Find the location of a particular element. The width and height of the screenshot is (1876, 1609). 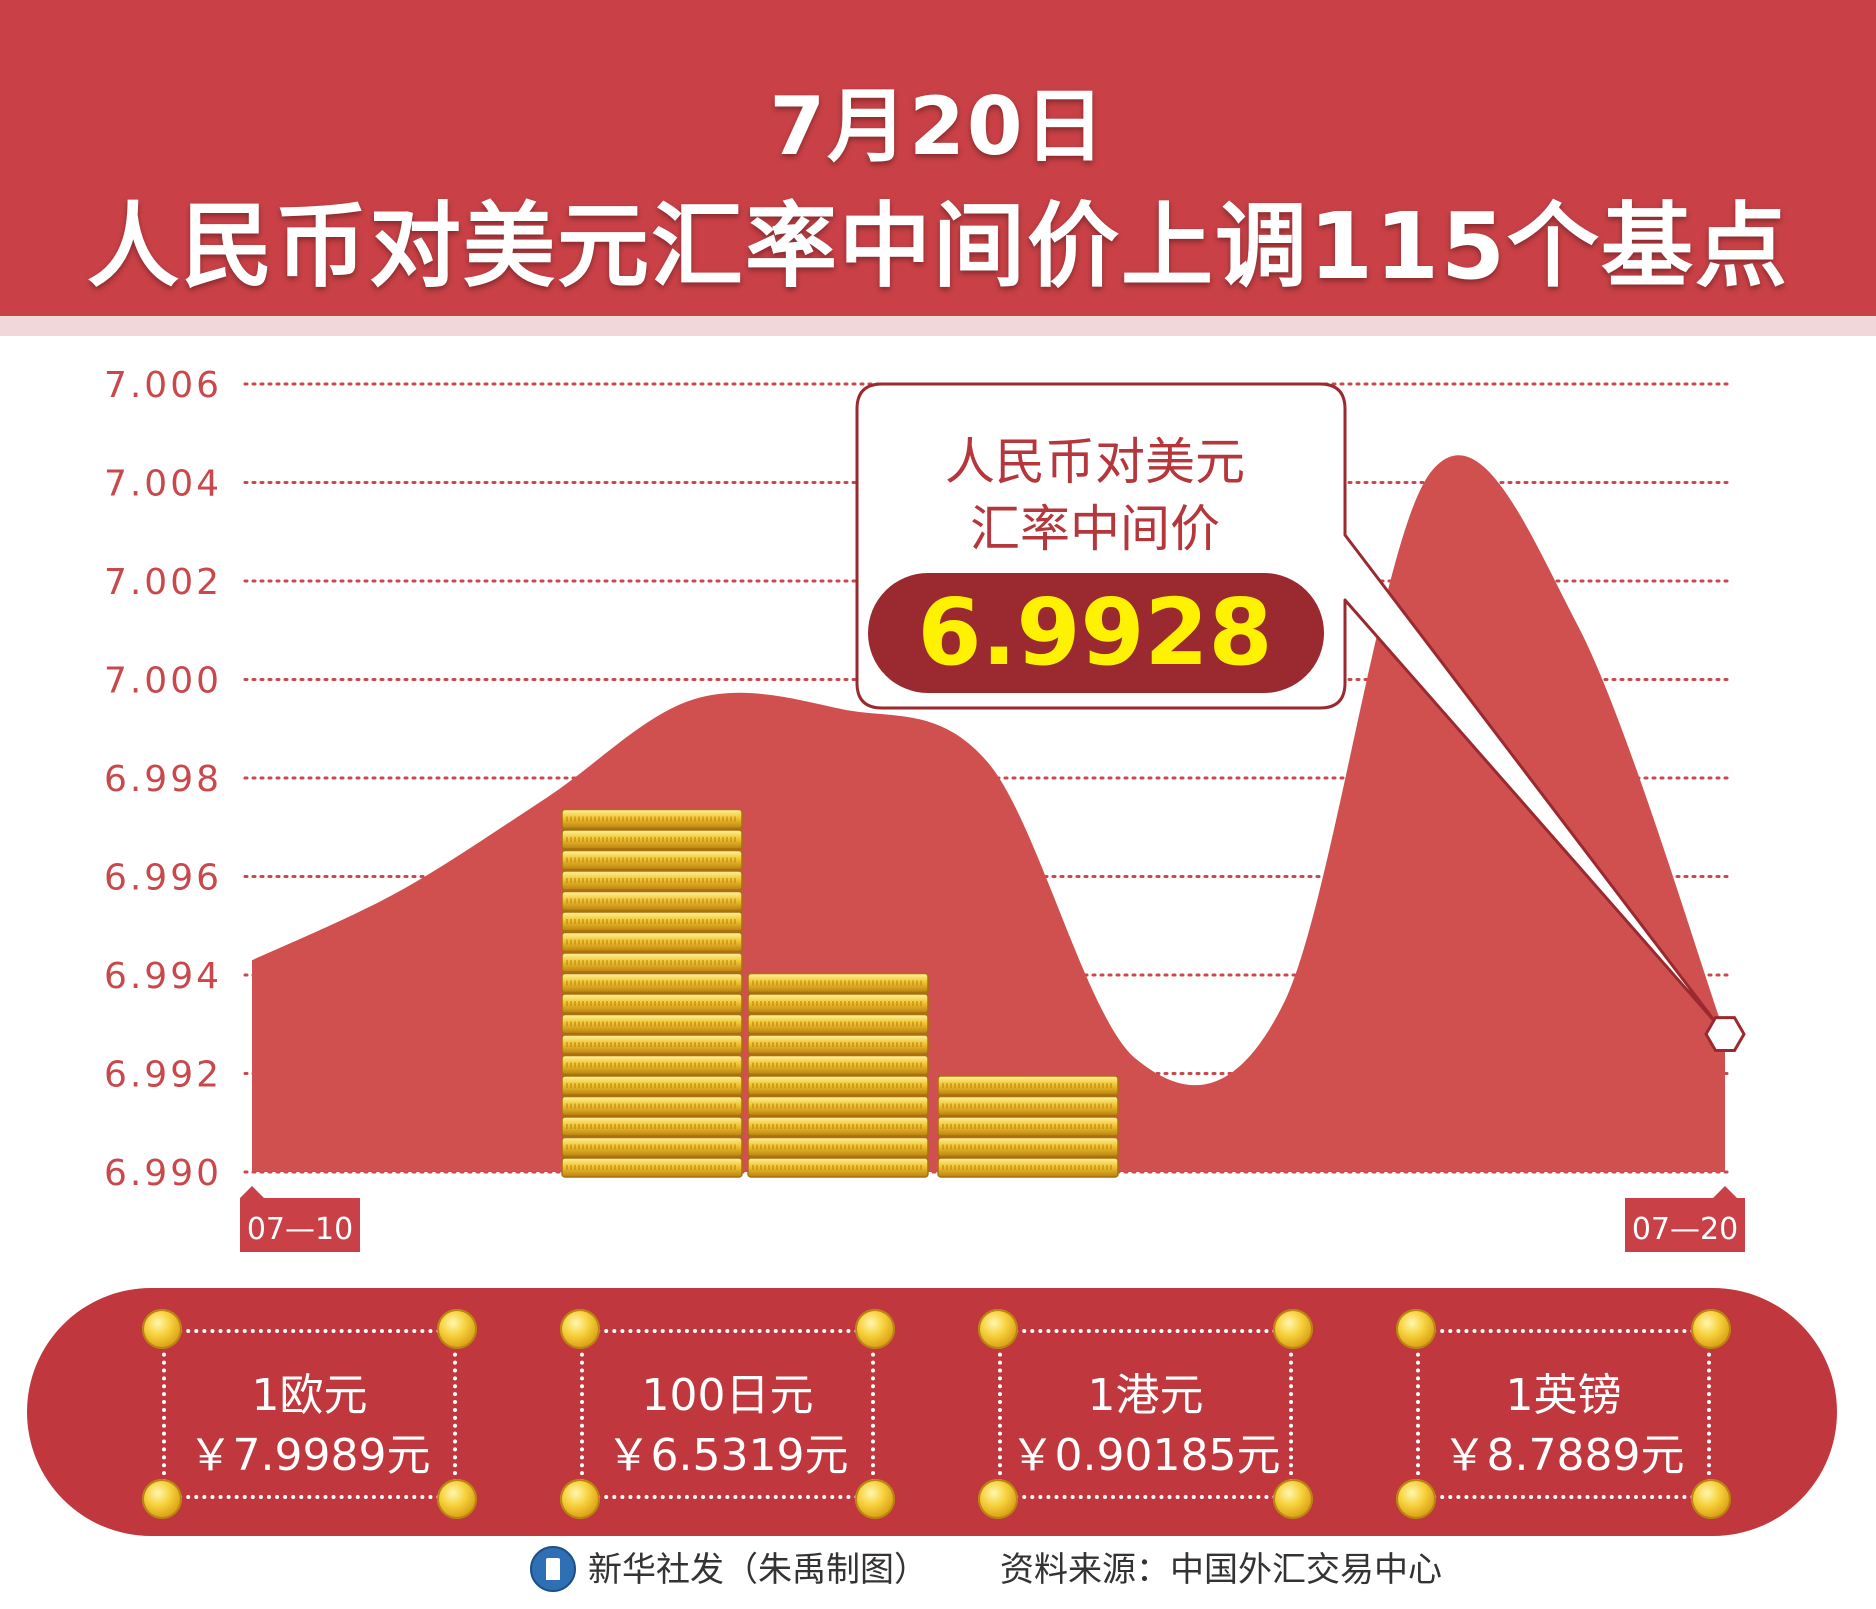

credit-data-source: 资料来源：中国外汇交易中心 is located at coordinates (1221, 1570).